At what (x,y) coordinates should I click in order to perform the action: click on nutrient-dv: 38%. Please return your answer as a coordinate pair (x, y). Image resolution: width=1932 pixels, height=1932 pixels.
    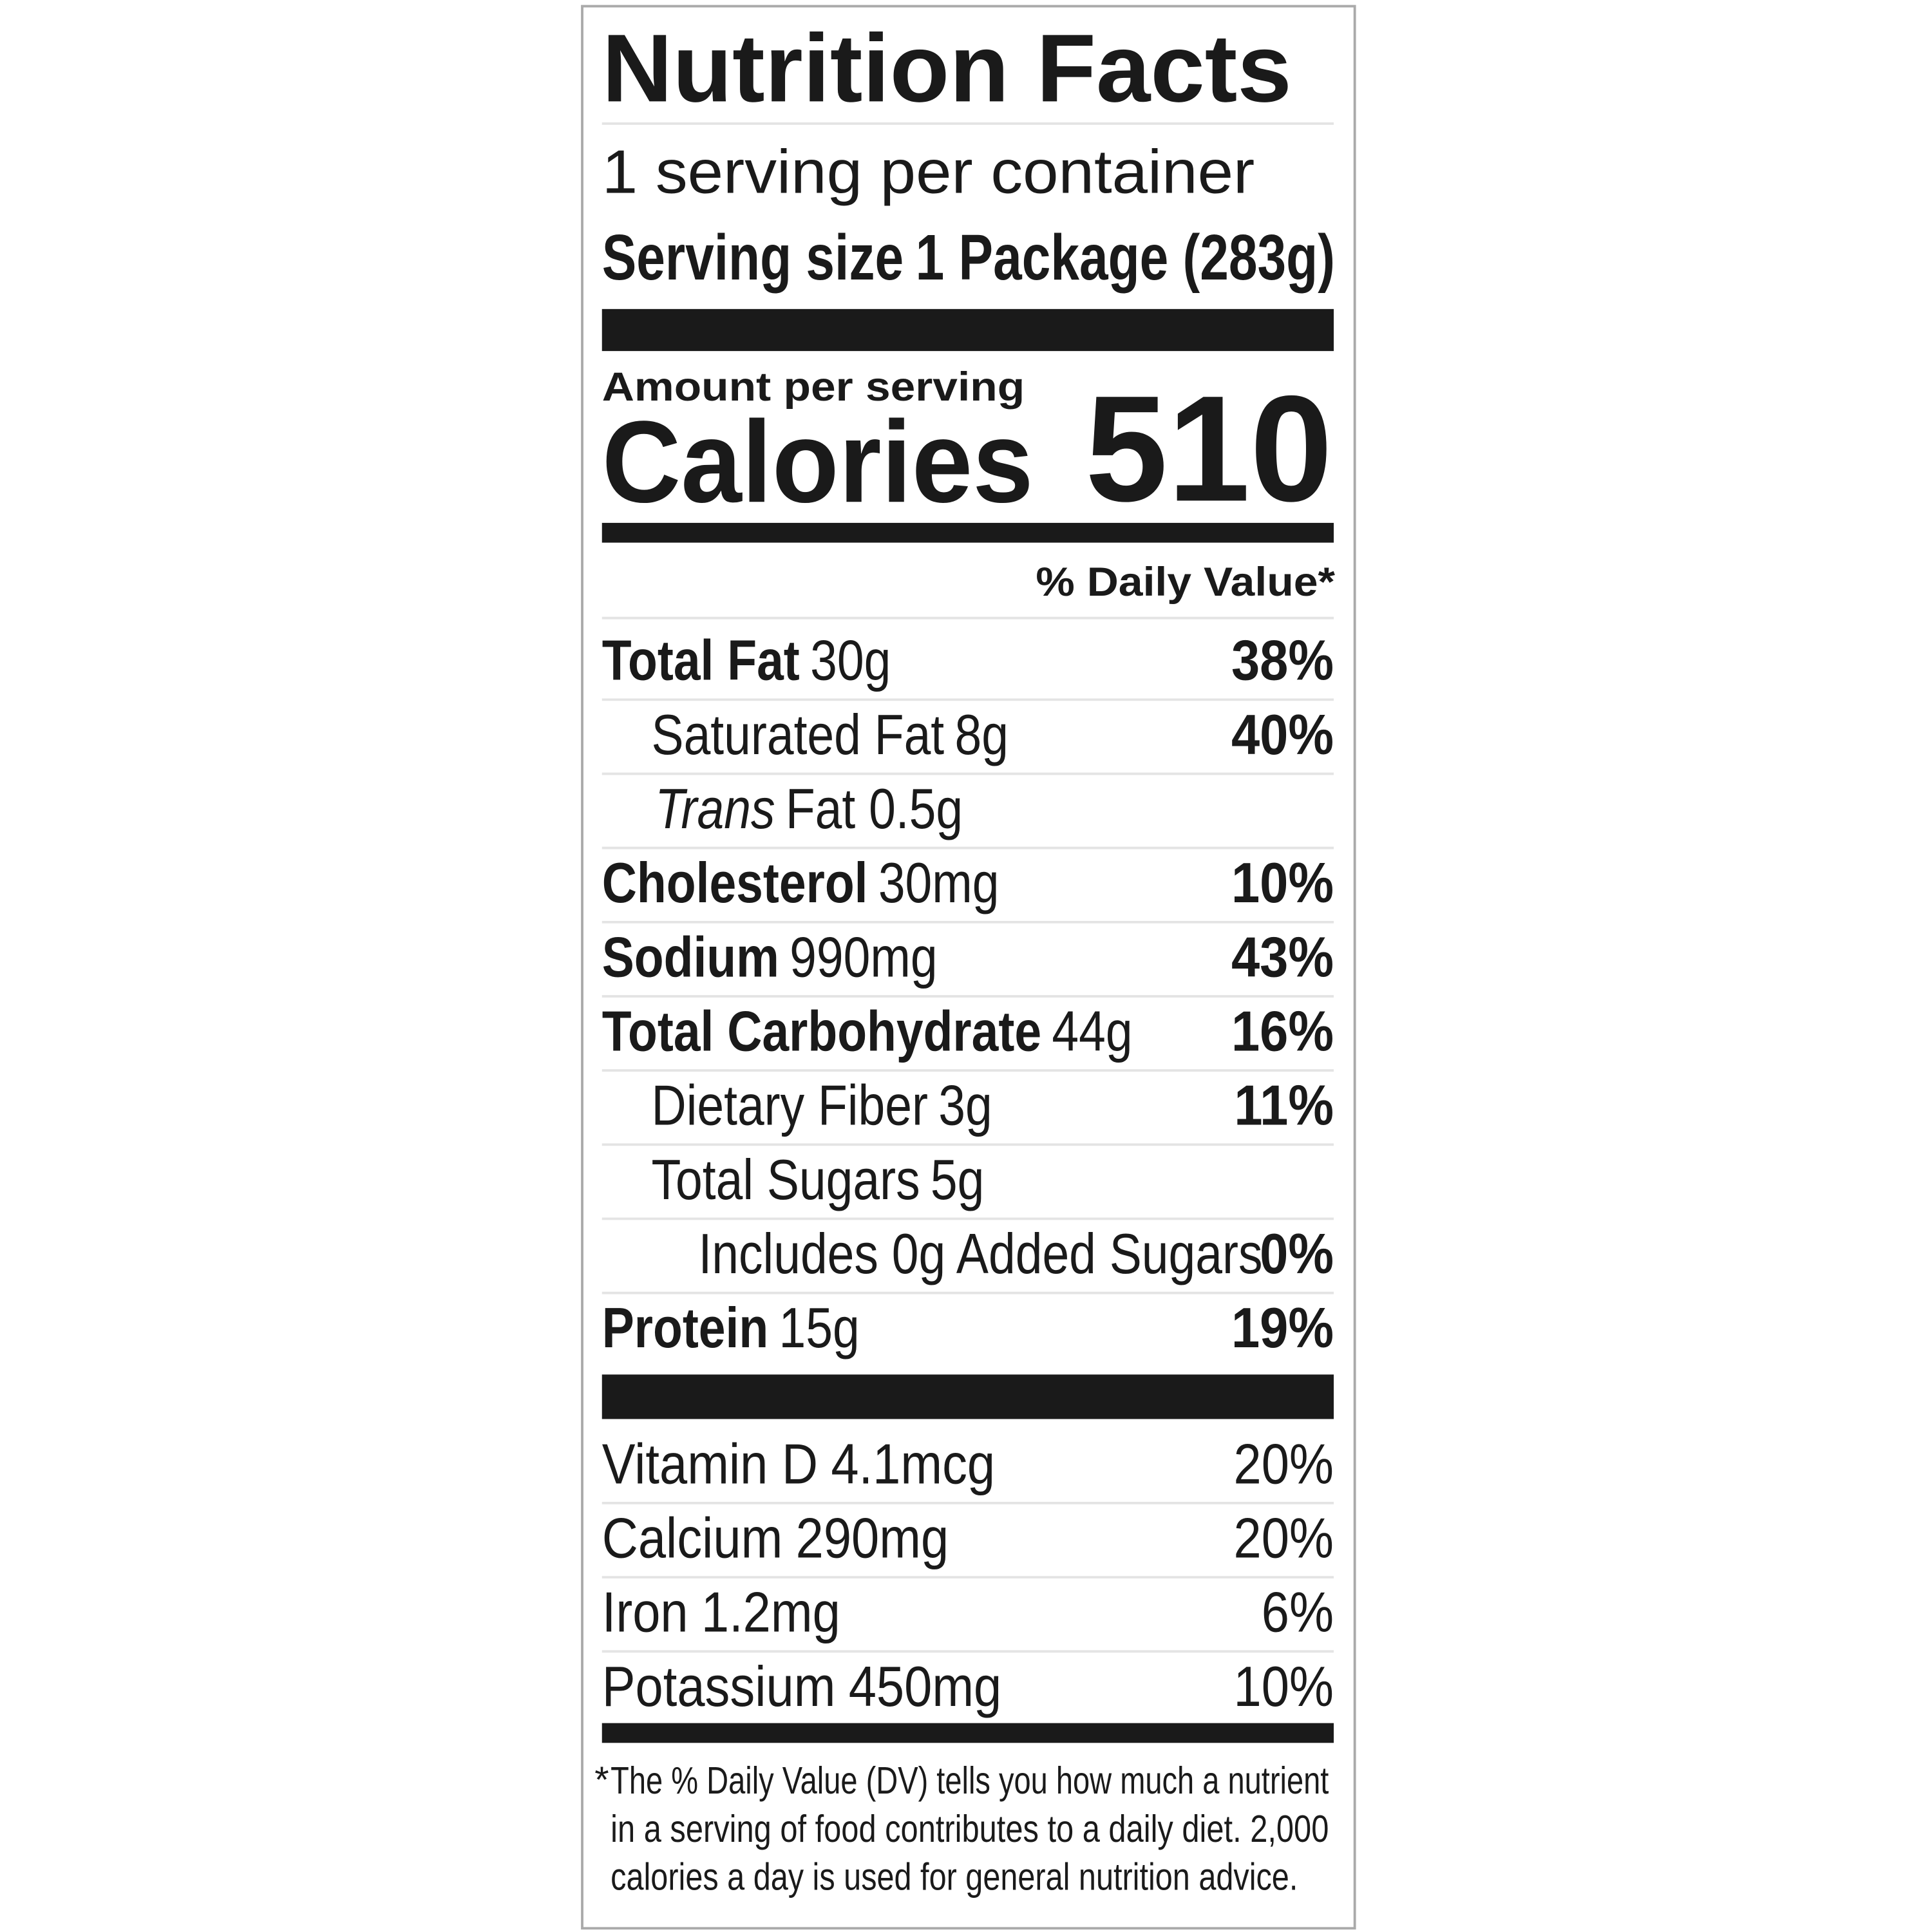
    Looking at the image, I should click on (1283, 660).